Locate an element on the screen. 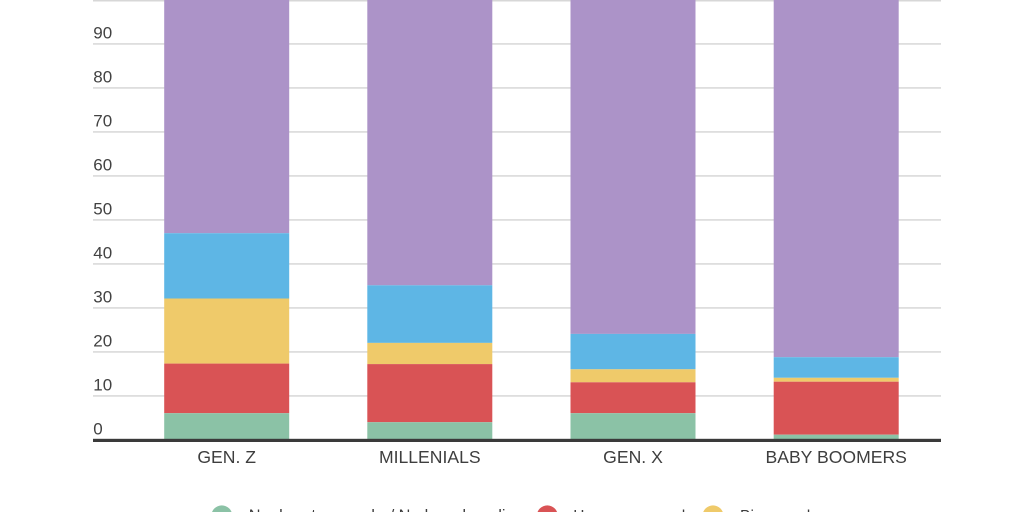 Image resolution: width=1024 pixels, height=517 pixels. svg-text: 20 is located at coordinates (102, 340).